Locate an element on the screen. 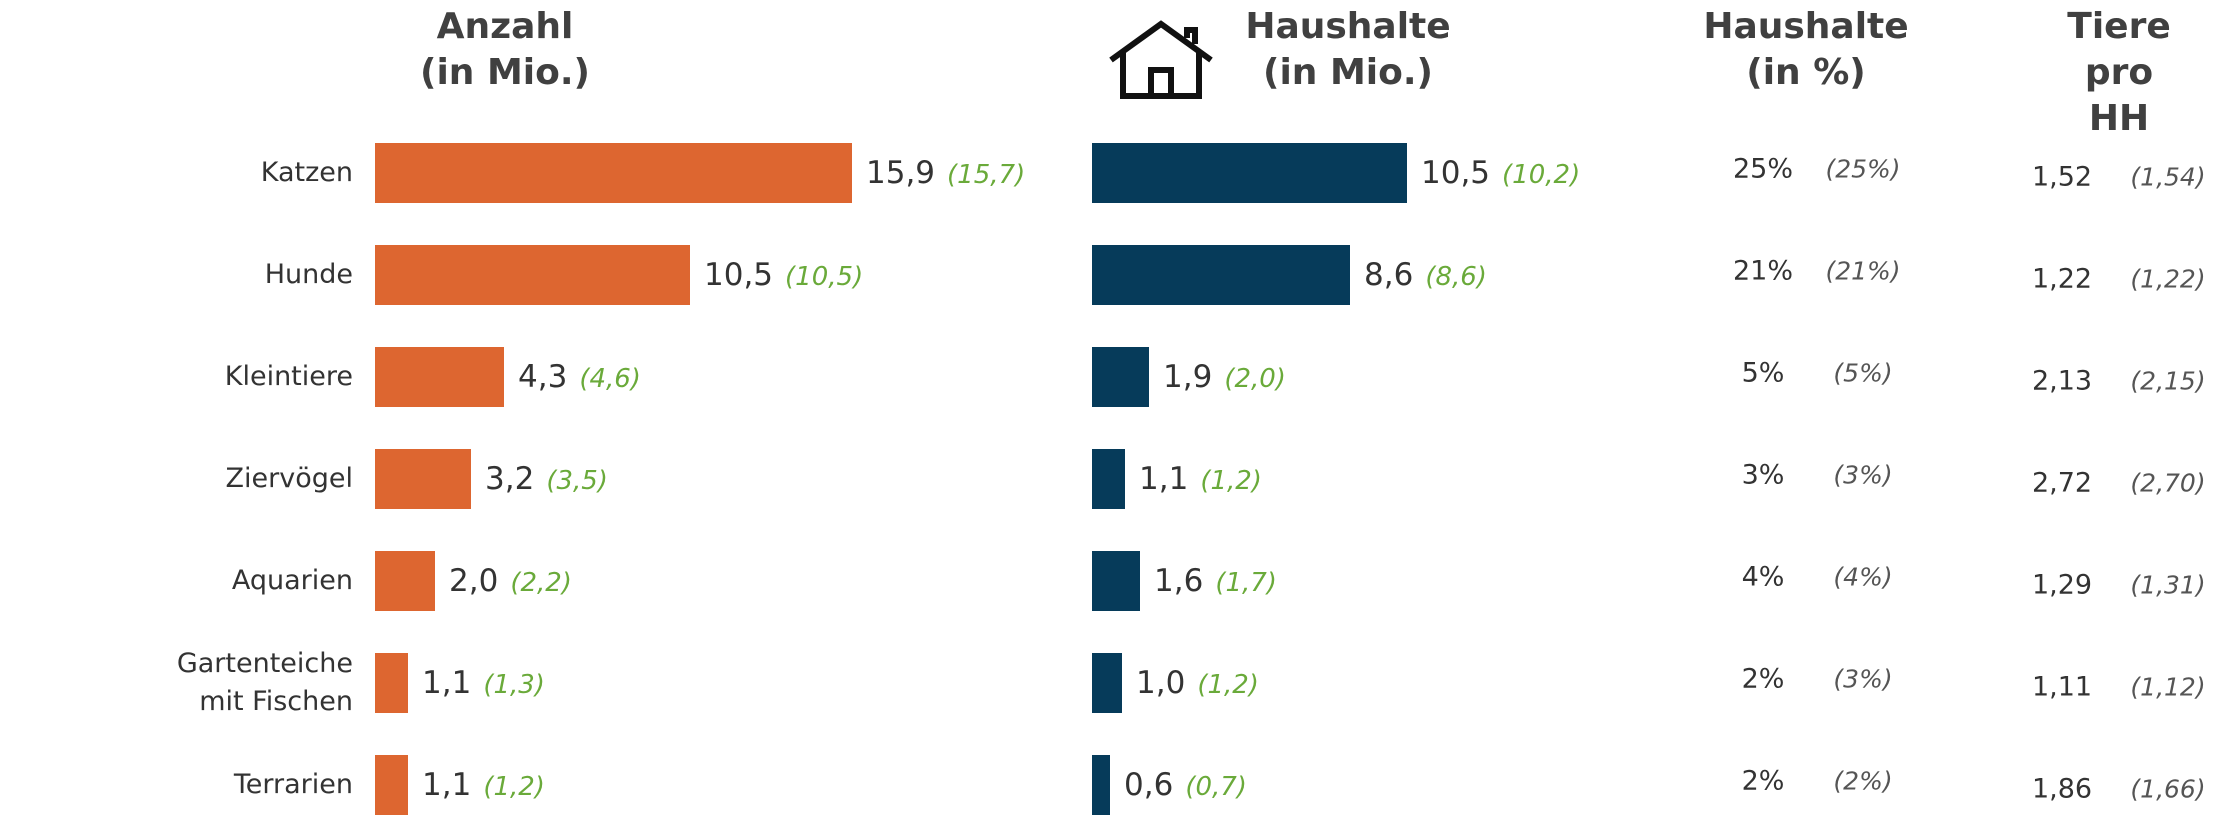 Image resolution: width=2219 pixels, height=818 pixels. value-label-group: 0,6 (0,7) is located at coordinates (1185, 785).